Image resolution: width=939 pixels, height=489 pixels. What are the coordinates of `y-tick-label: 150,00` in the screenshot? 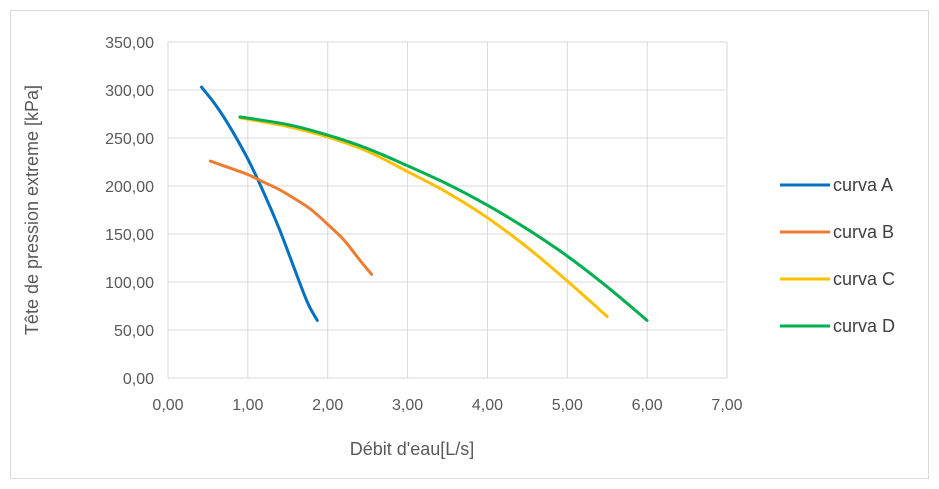 It's located at (129, 235).